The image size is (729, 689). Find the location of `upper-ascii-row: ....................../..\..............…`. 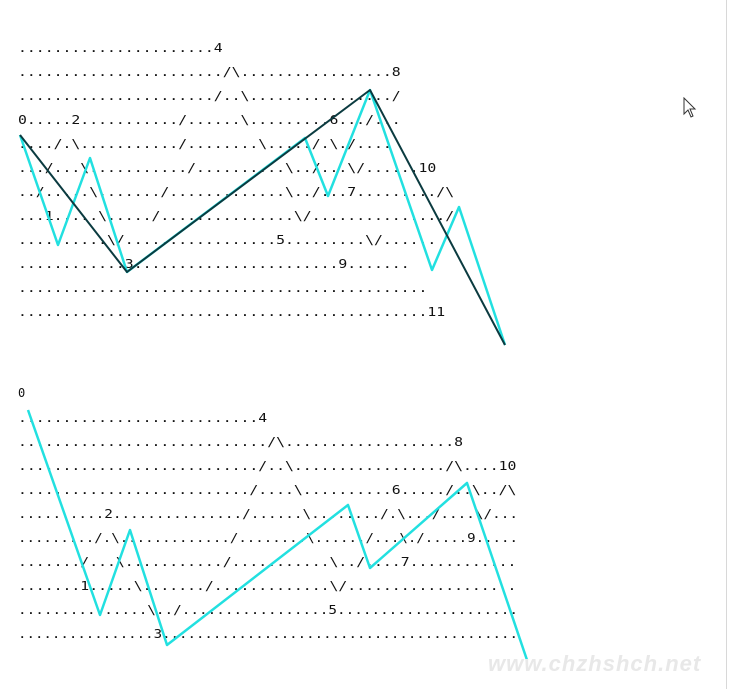

upper-ascii-row: ....................../..\..............… is located at coordinates (209, 96).